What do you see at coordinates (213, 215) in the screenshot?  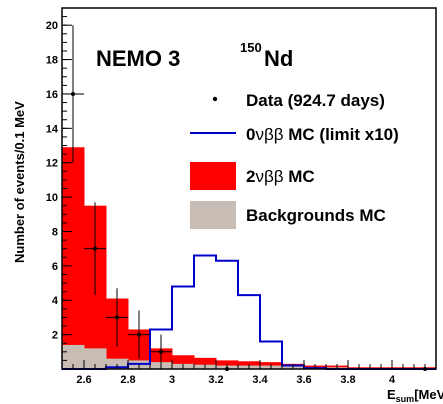 I see `legend-bg-swatch` at bounding box center [213, 215].